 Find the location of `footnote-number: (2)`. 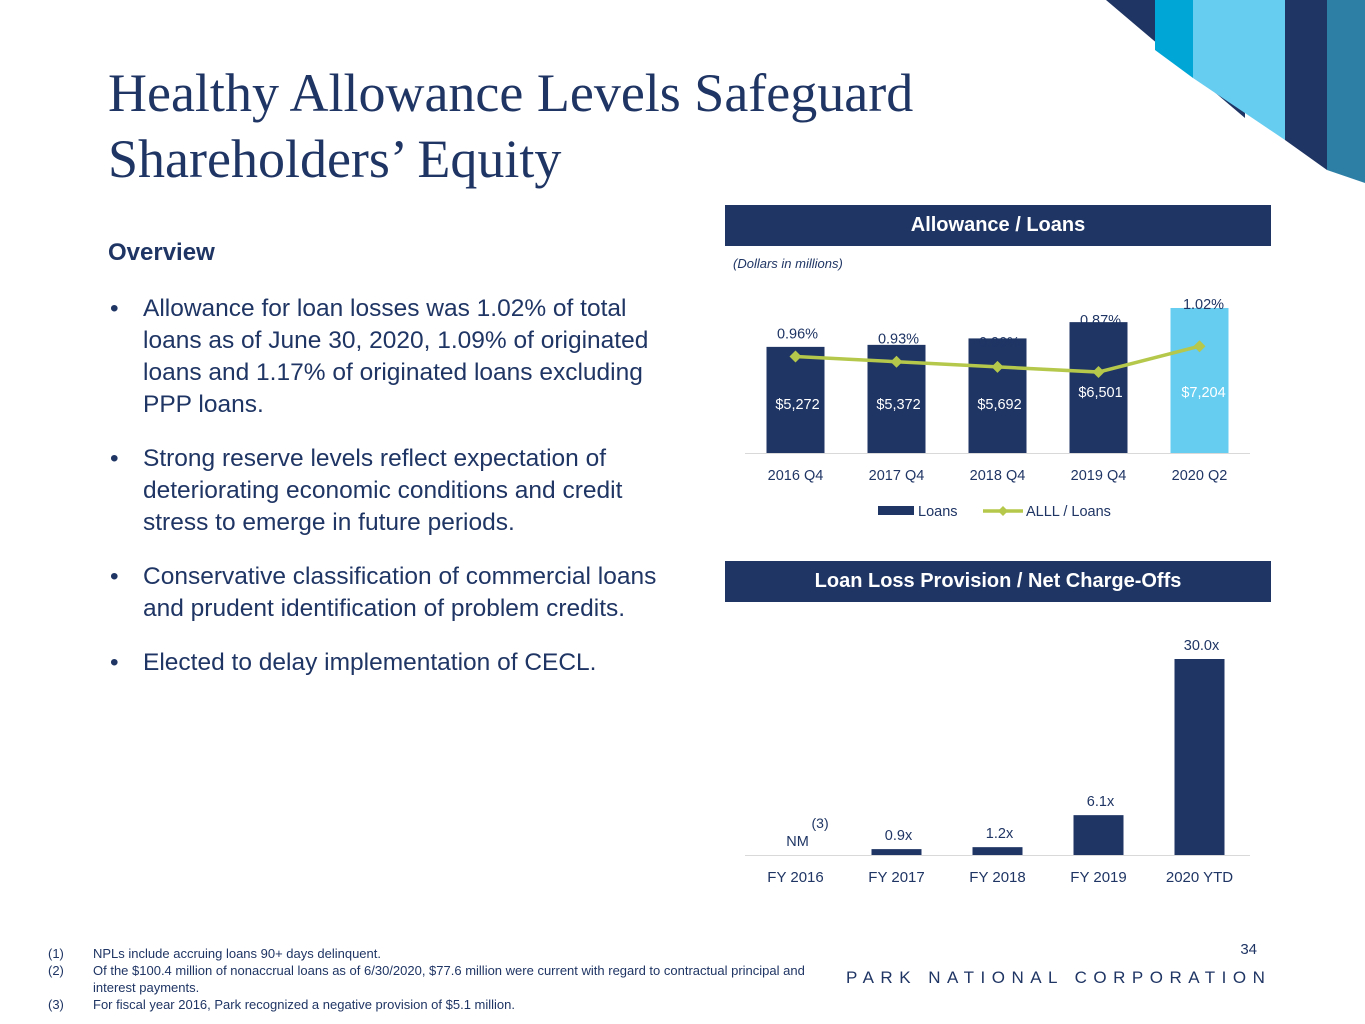

footnote-number: (2) is located at coordinates (56, 970).